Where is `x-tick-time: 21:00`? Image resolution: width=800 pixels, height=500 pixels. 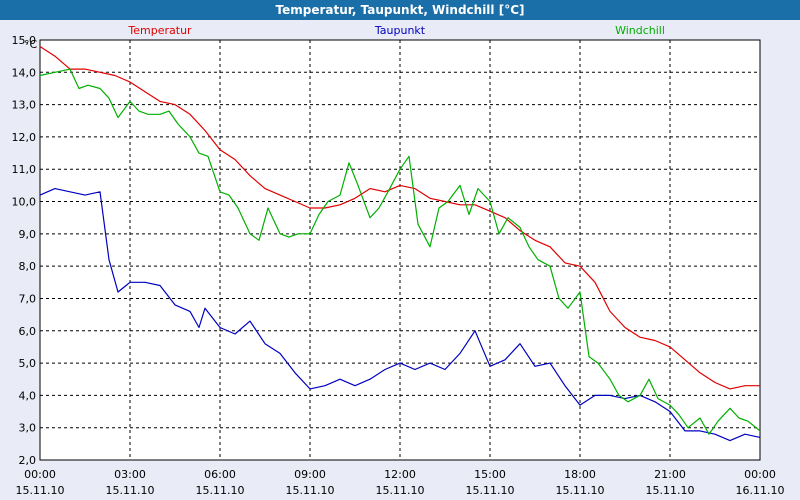
x-tick-time: 21:00 is located at coordinates (670, 474).